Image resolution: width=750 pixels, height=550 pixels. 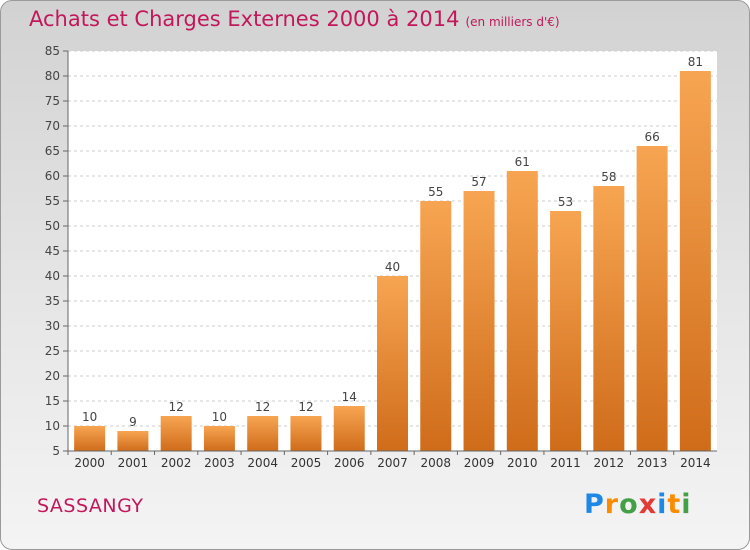 I want to click on y-tick-label: 75, so click(x=52, y=101).